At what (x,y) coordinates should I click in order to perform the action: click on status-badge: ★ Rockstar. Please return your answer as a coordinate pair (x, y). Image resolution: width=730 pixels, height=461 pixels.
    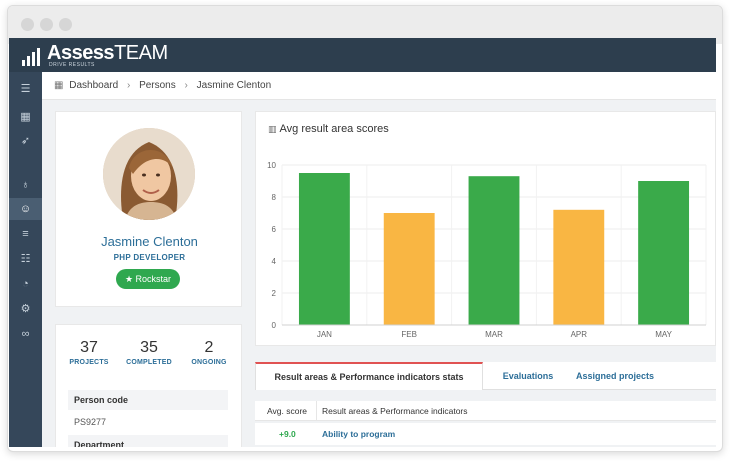
    Looking at the image, I should click on (148, 279).